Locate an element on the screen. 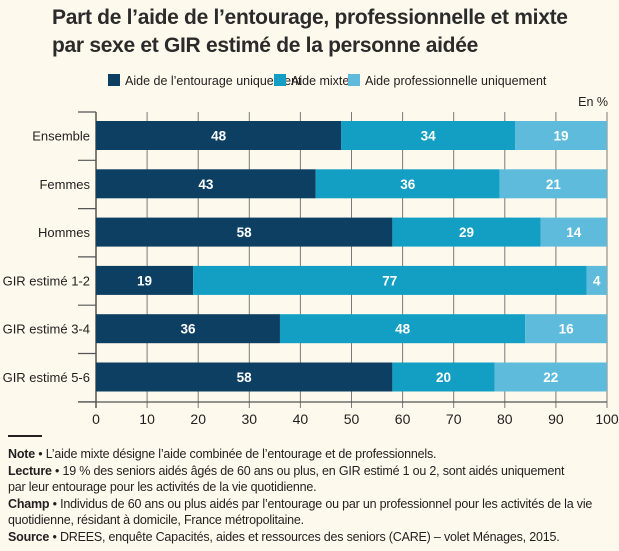 This screenshot has height=551, width=619. bar-value-label: 14 is located at coordinates (574, 232).